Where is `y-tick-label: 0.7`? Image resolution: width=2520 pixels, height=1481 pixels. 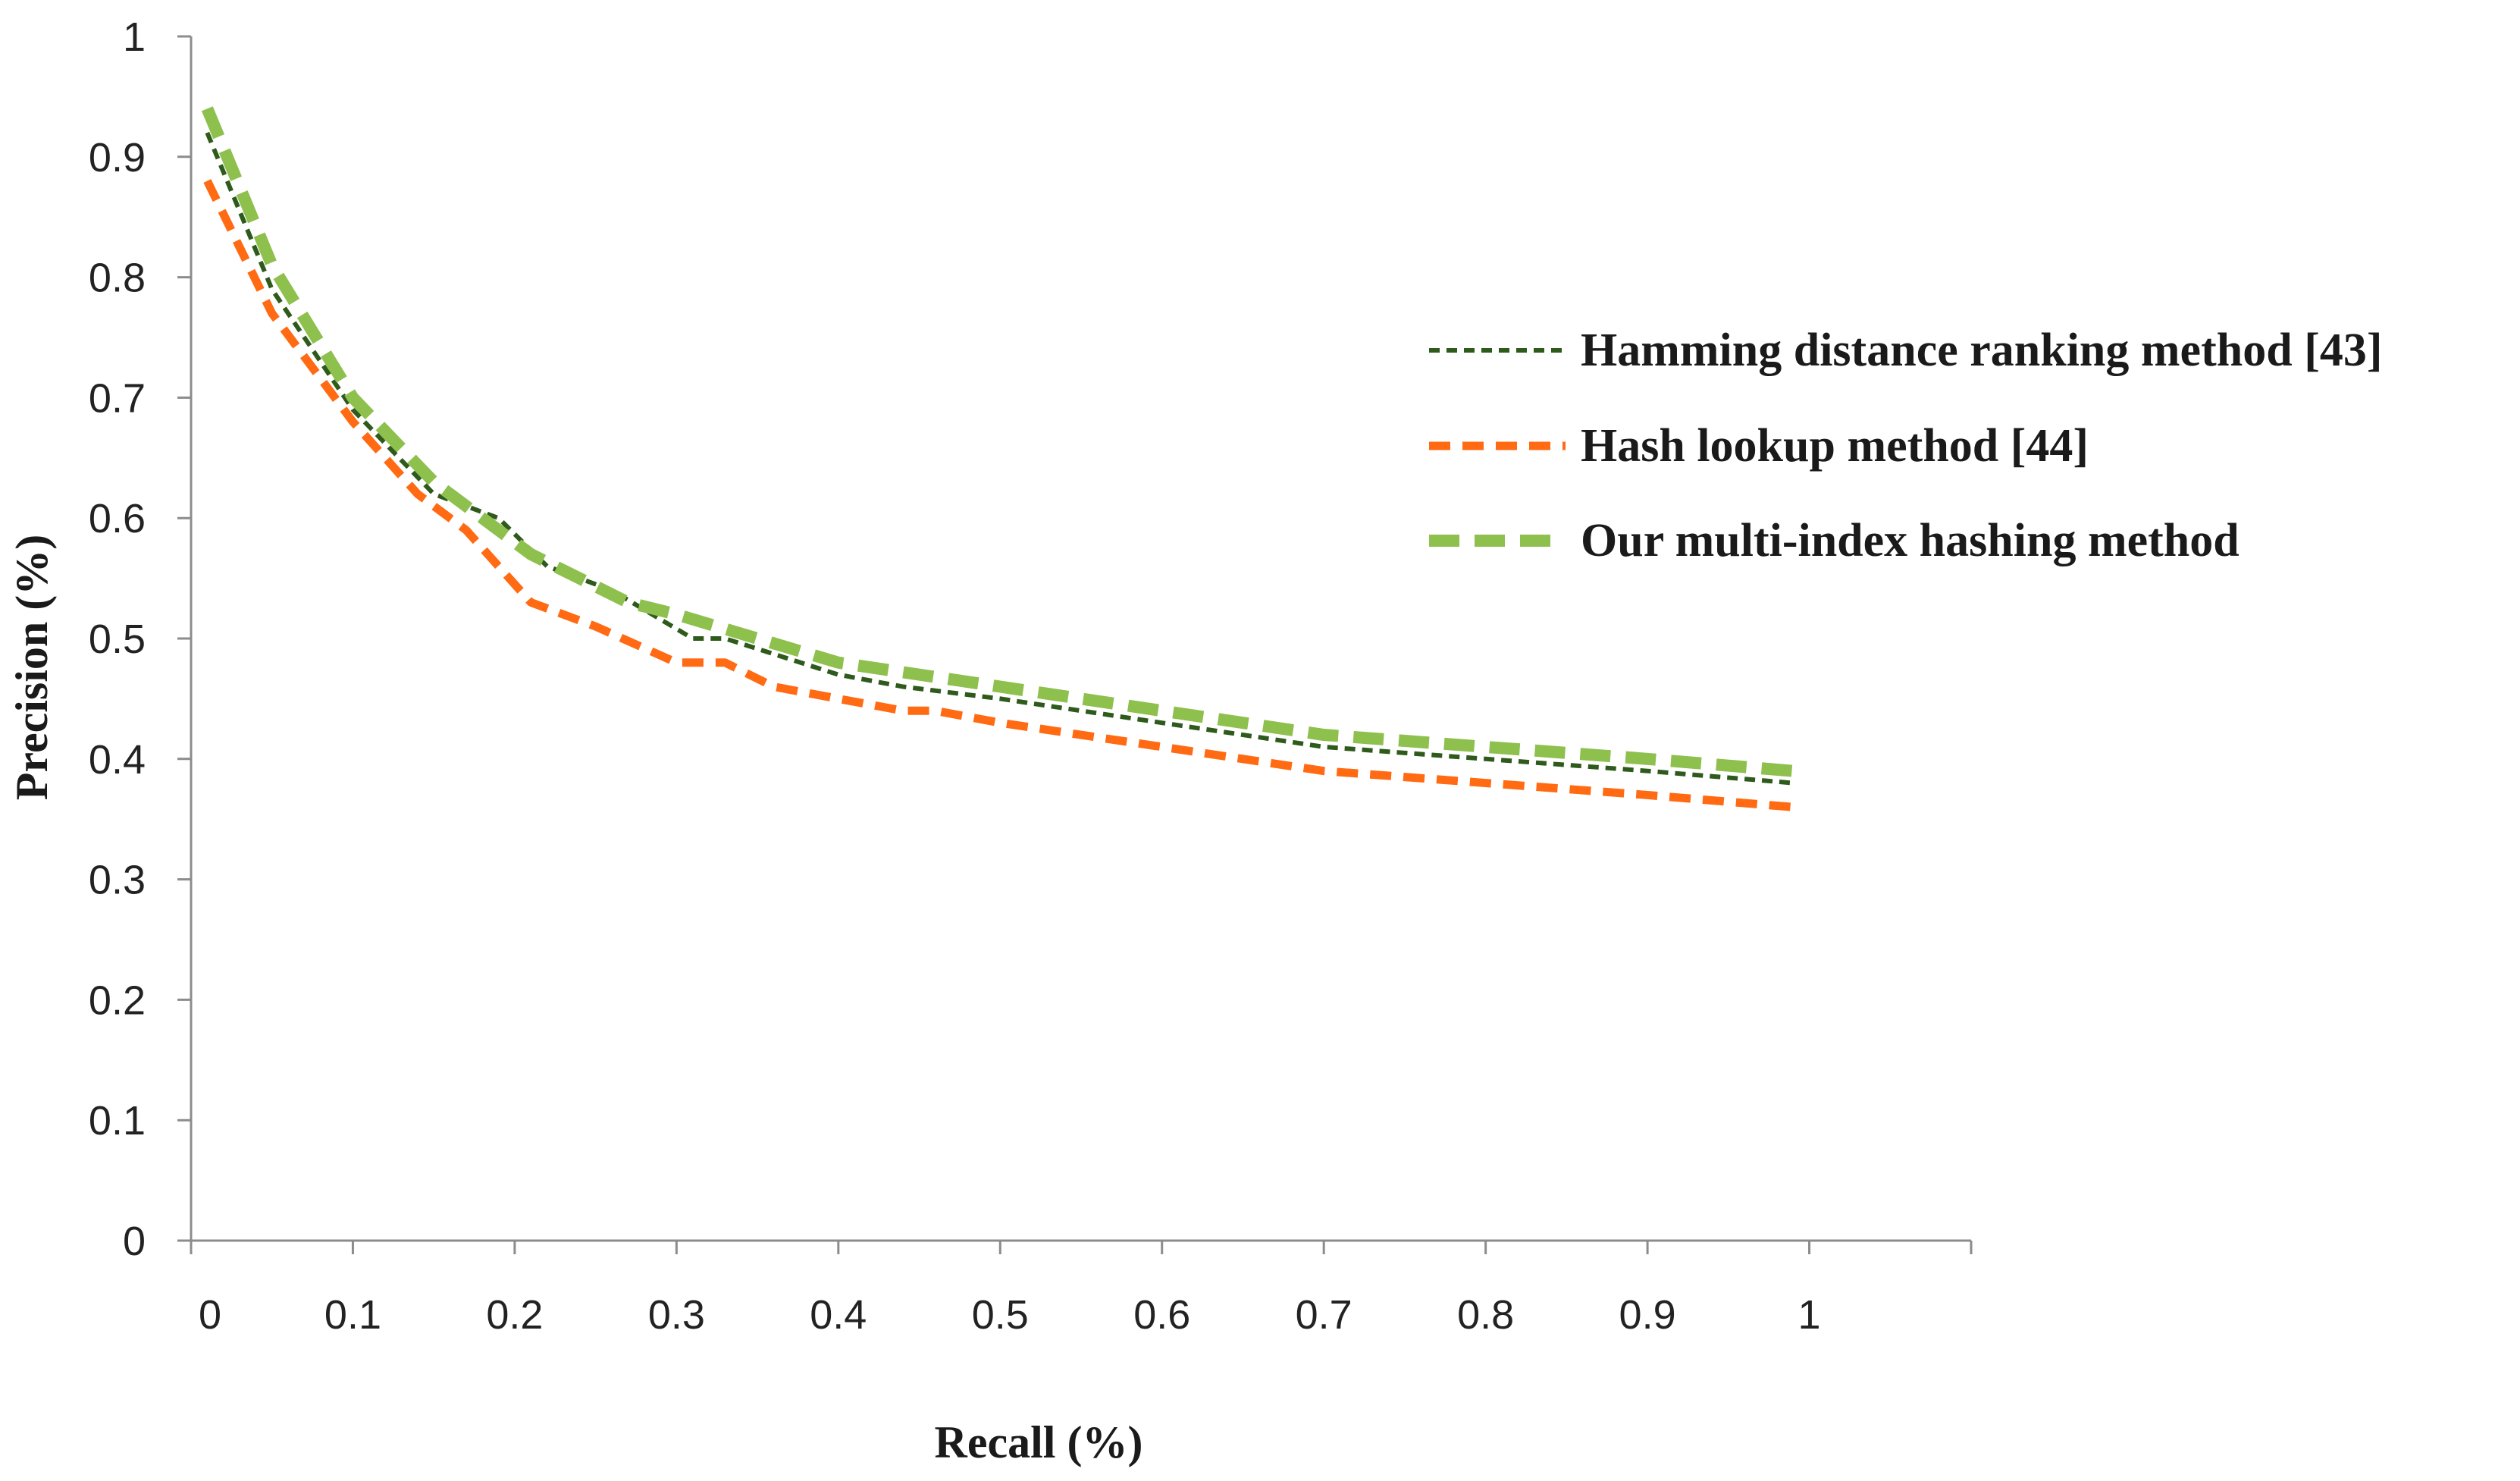
y-tick-label: 0.7 is located at coordinates (117, 398).